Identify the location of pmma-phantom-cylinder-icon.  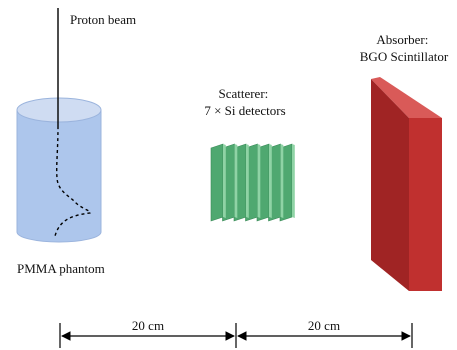
(59, 170).